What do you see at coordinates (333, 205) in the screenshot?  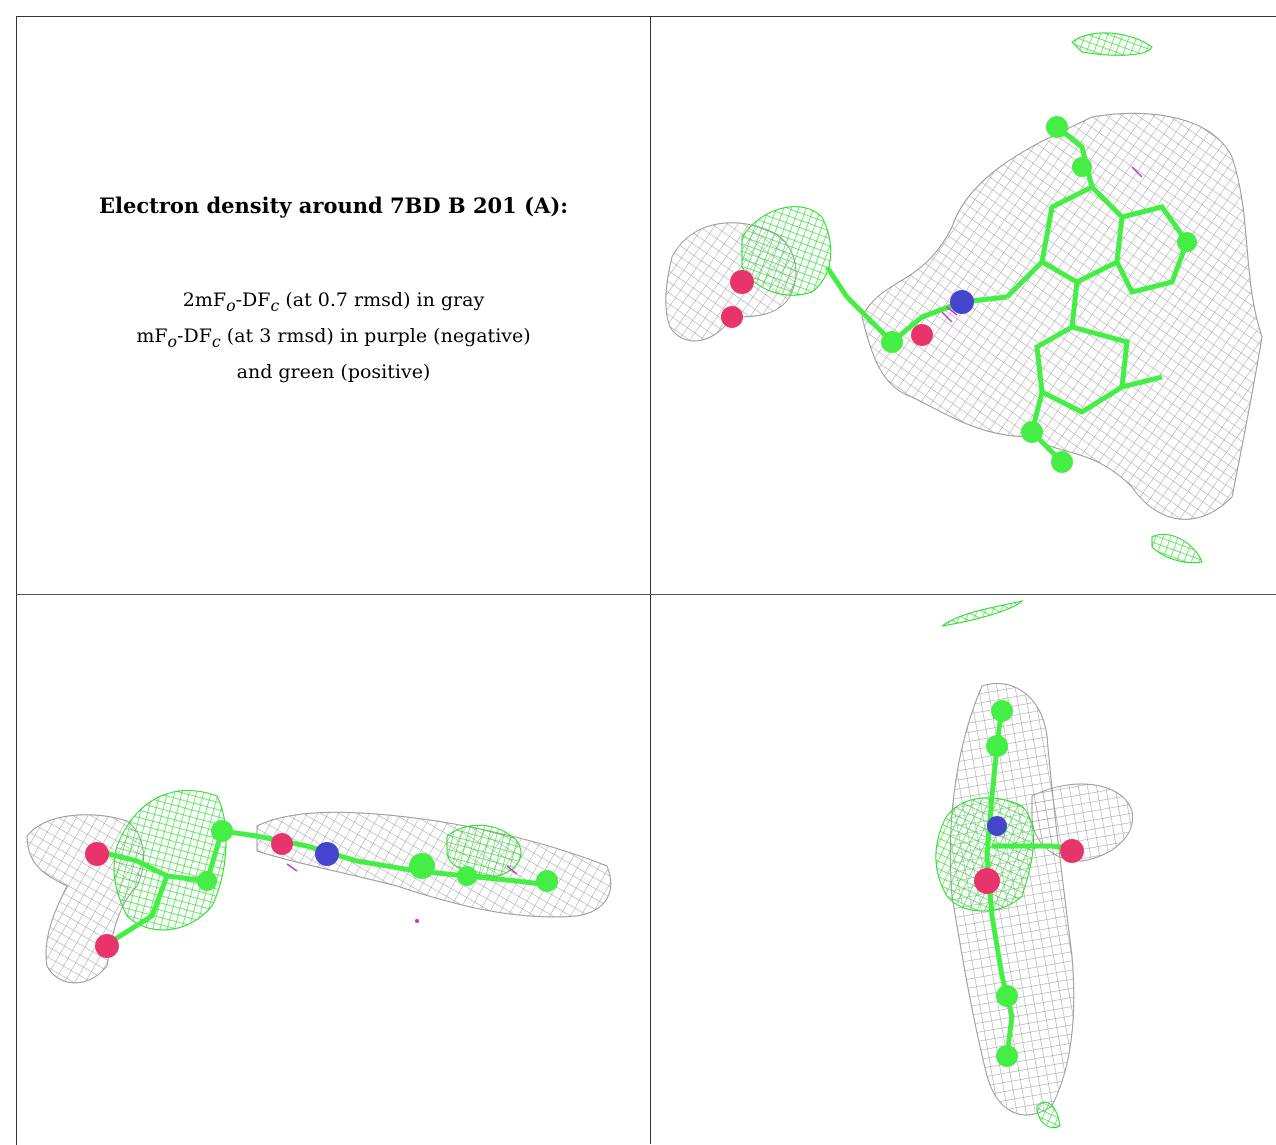 I see `caption-title: Electron density around 7BD B 201 (A):` at bounding box center [333, 205].